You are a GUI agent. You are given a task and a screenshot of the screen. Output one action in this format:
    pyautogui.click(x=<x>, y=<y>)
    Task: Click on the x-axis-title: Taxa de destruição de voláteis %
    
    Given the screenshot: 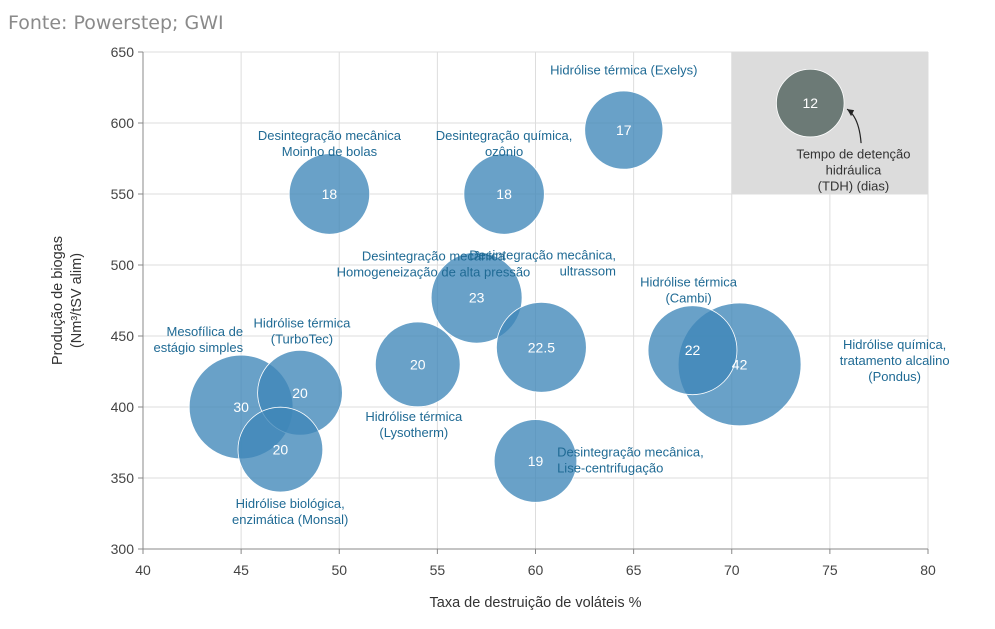 What is the action you would take?
    pyautogui.click(x=536, y=603)
    